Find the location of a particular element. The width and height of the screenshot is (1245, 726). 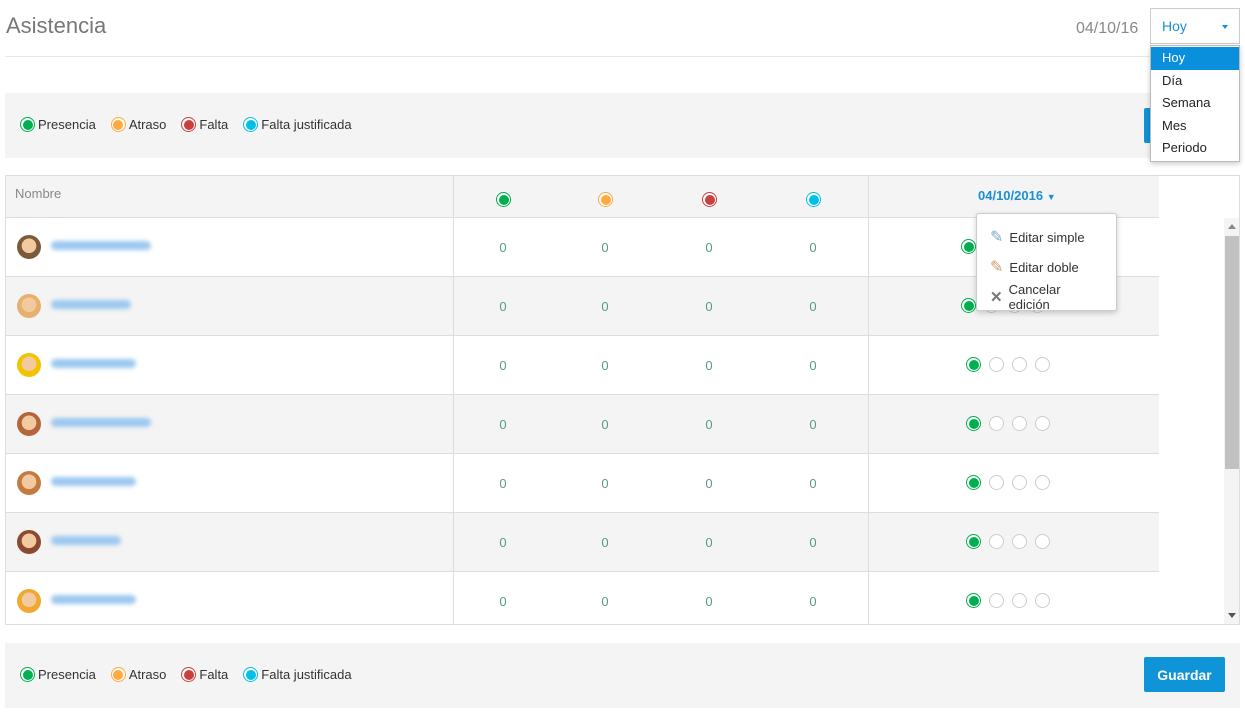

period-select-value: Hoy is located at coordinates (1174, 26).